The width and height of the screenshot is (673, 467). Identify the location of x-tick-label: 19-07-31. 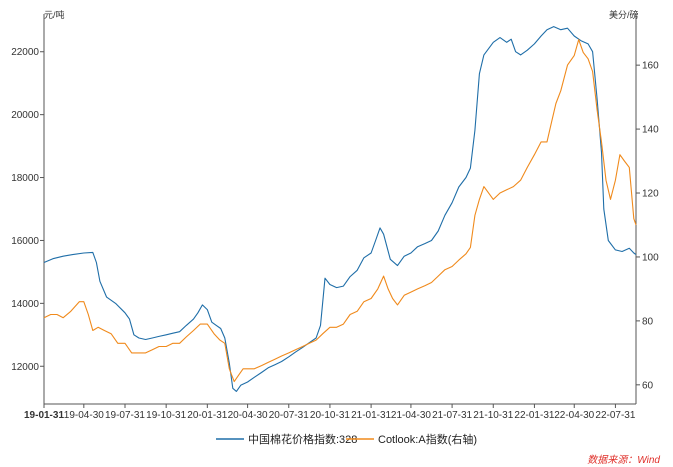
(125, 415).